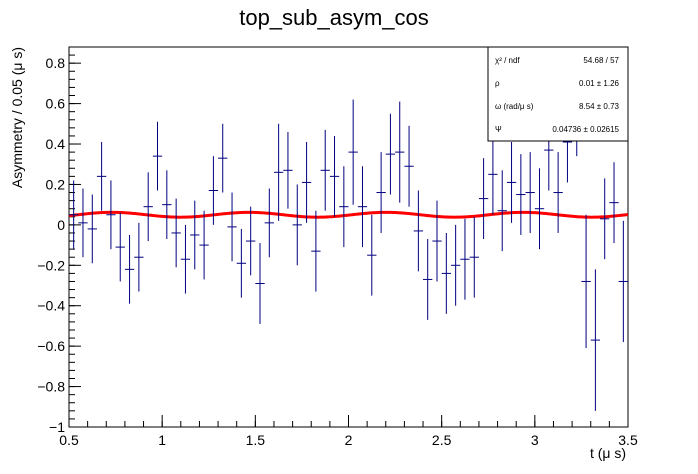  I want to click on y-tick-label: −0.2, so click(51, 265).